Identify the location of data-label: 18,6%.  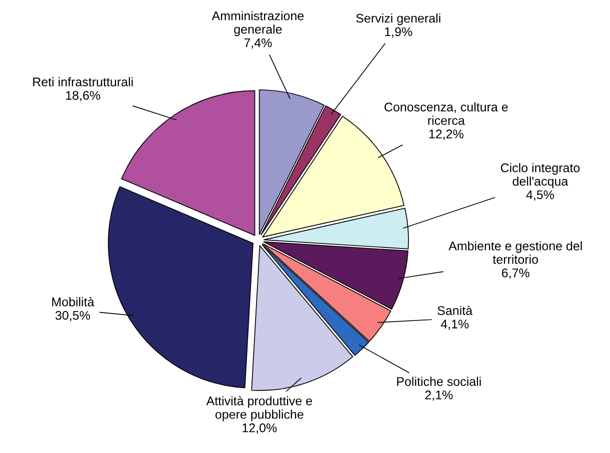
(83, 96).